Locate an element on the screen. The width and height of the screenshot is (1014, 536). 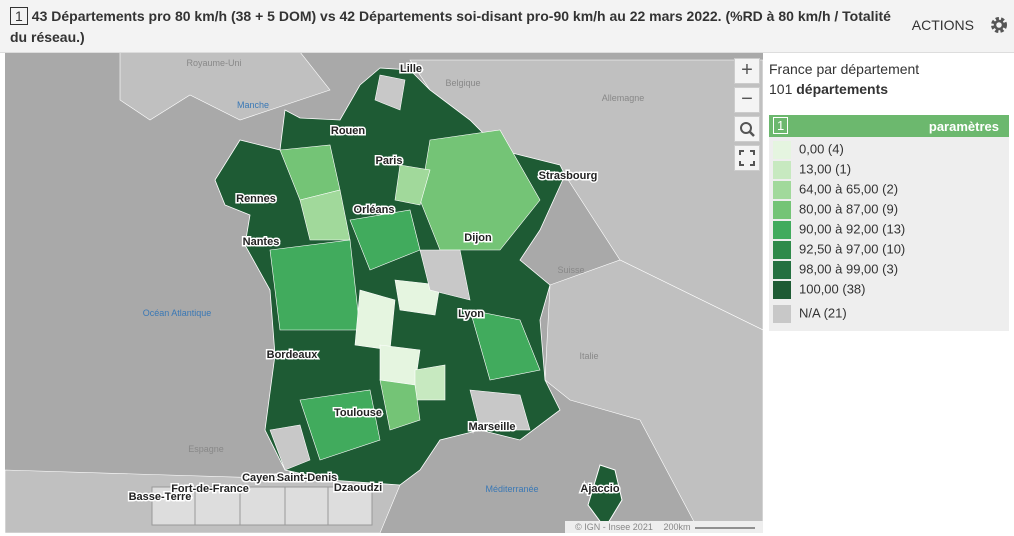
legend-item: 0,00 (4) is located at coordinates (808, 150).